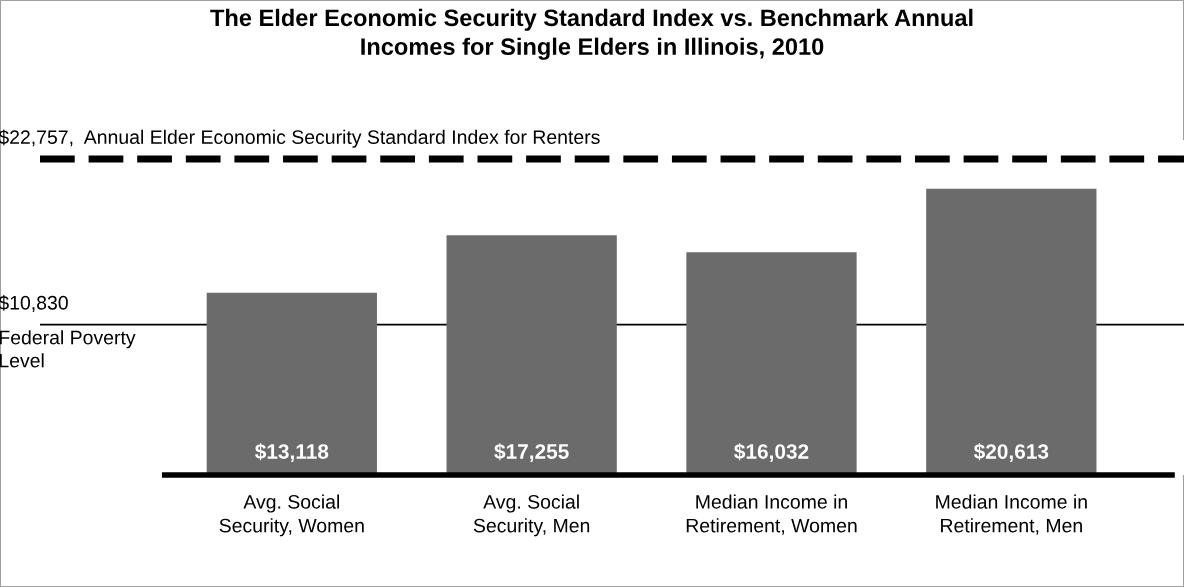 This screenshot has width=1184, height=587. What do you see at coordinates (531, 515) in the screenshot?
I see `x-tick-label: Avg. Social Security, Men` at bounding box center [531, 515].